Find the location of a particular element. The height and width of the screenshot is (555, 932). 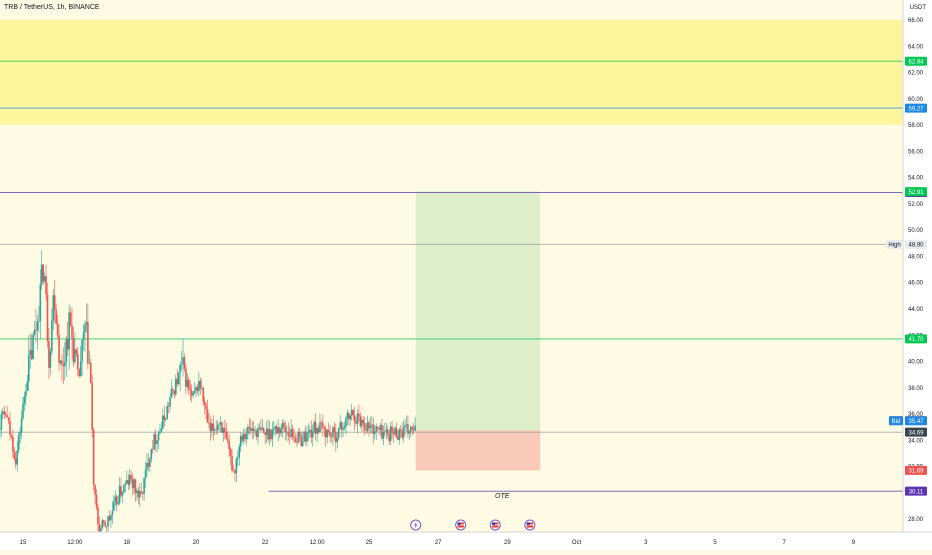

time-axis is located at coordinates (466, 541).